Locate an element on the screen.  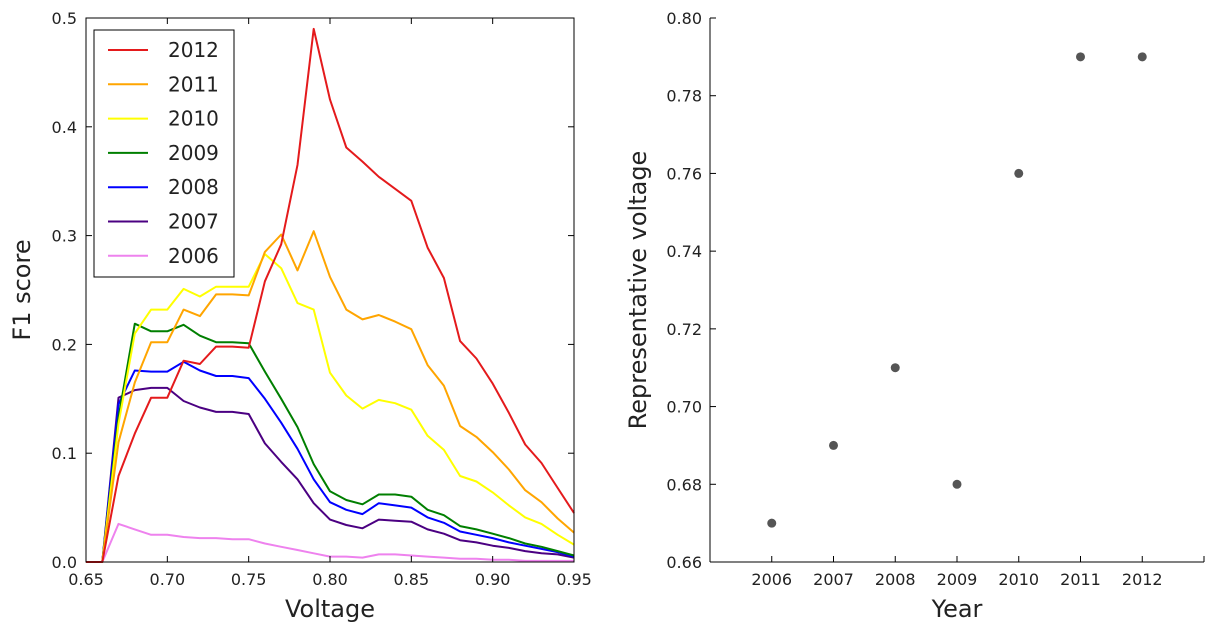
right-y-tick-label: 0.76 is located at coordinates (684, 173).